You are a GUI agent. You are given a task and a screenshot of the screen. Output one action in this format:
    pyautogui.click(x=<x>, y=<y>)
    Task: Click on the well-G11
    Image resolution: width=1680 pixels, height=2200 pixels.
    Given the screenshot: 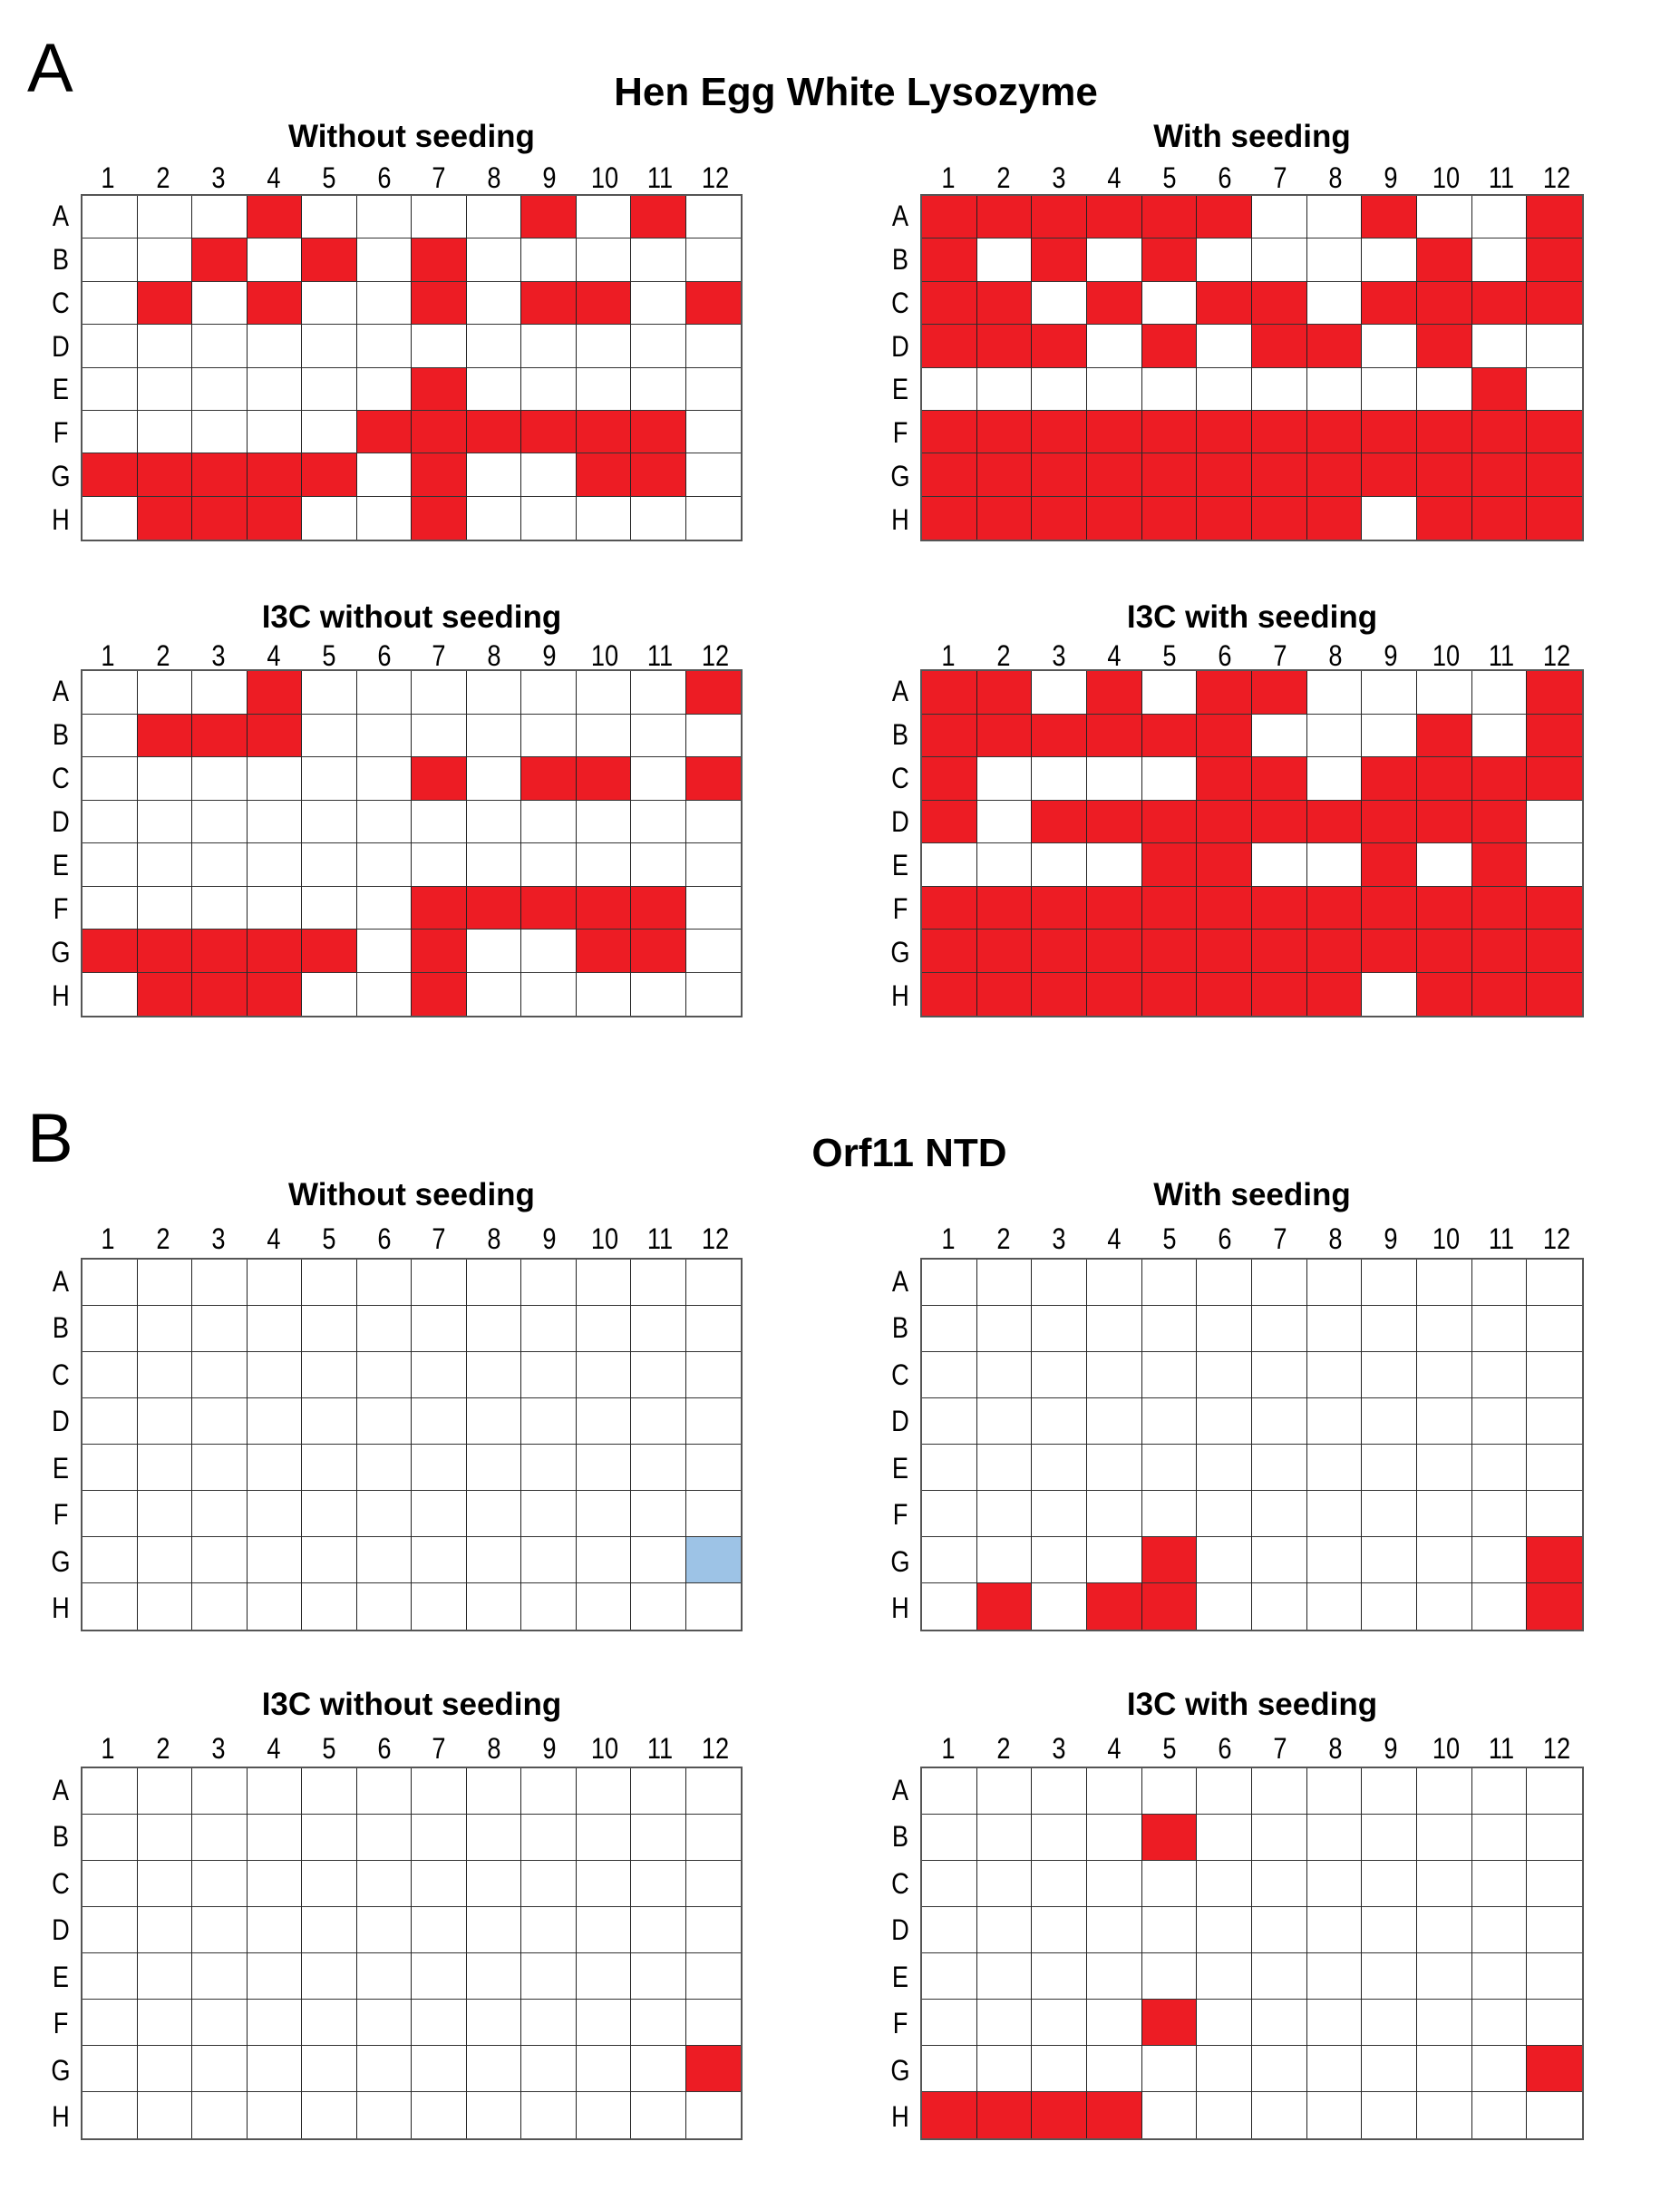 What is the action you would take?
    pyautogui.click(x=658, y=1560)
    